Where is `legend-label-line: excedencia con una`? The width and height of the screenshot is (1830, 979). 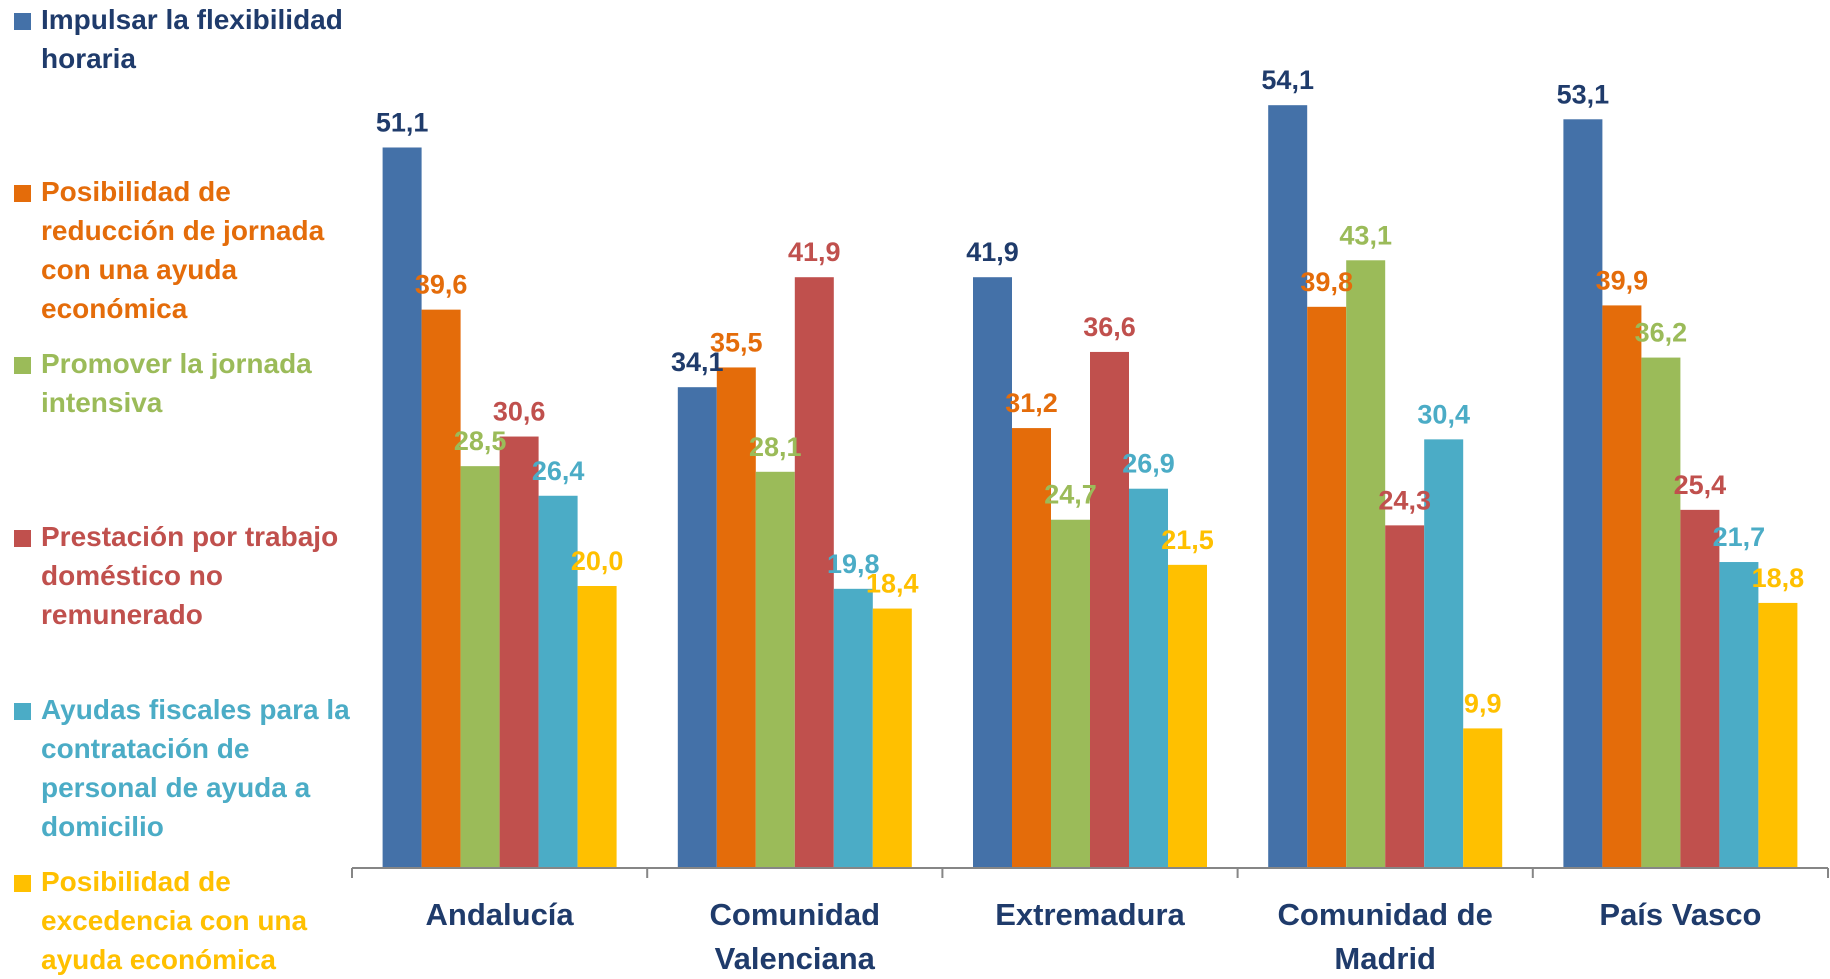 legend-label-line: excedencia con una is located at coordinates (174, 920).